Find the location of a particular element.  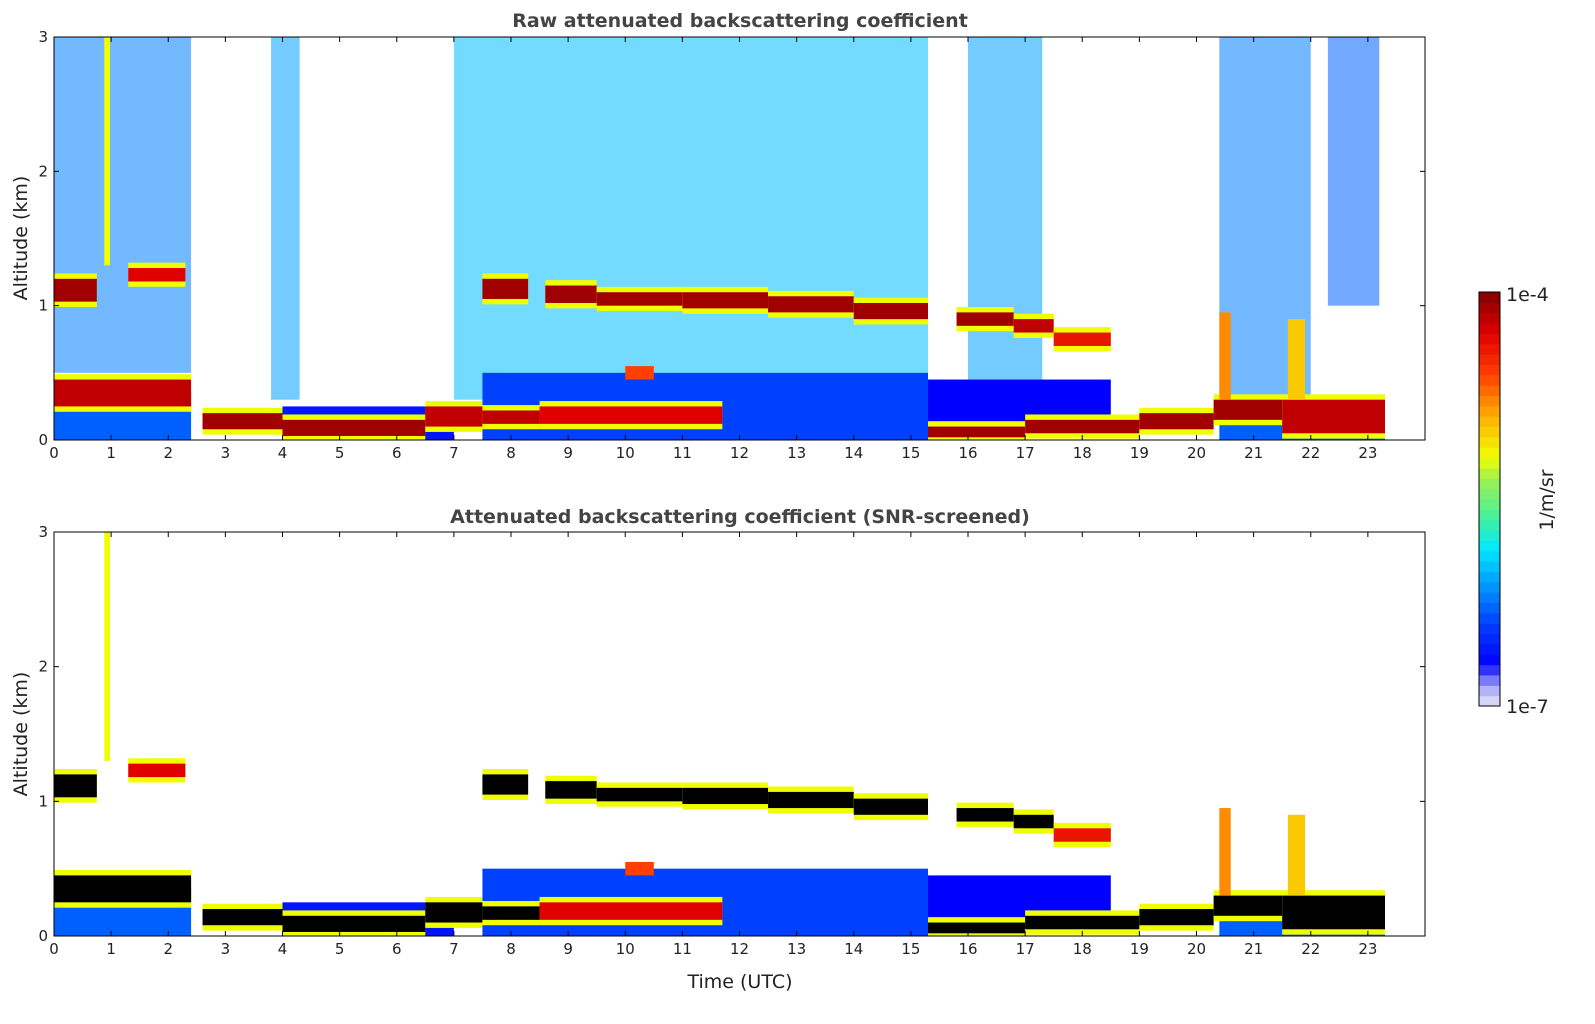

colorbar-max-label: 1e-4 is located at coordinates (1527, 295).